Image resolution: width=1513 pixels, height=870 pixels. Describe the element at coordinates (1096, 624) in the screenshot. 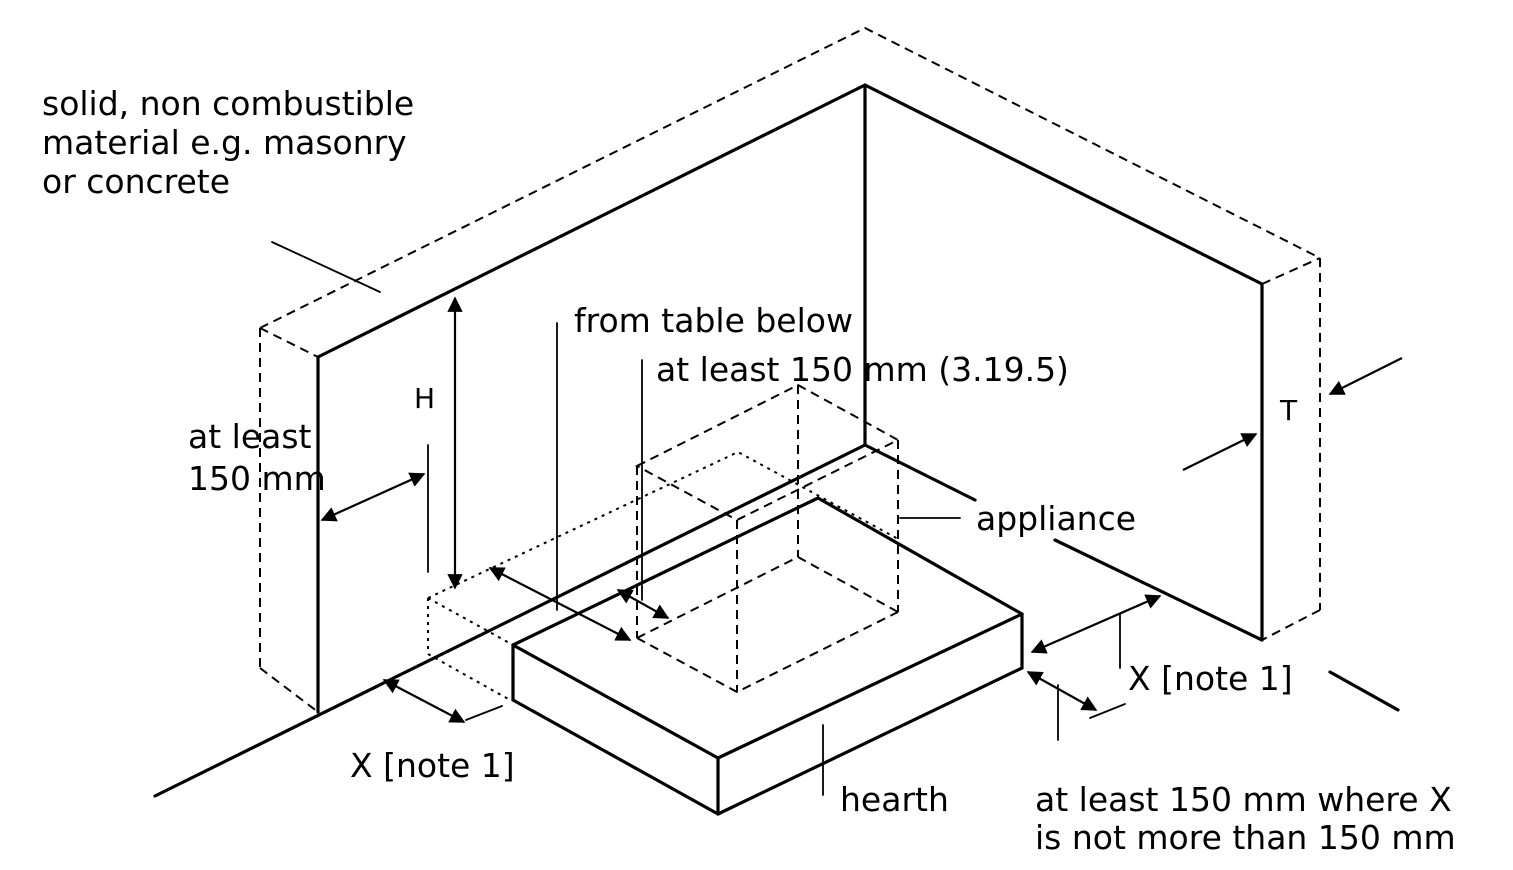

I see `x-right-dimension-arrow` at that location.